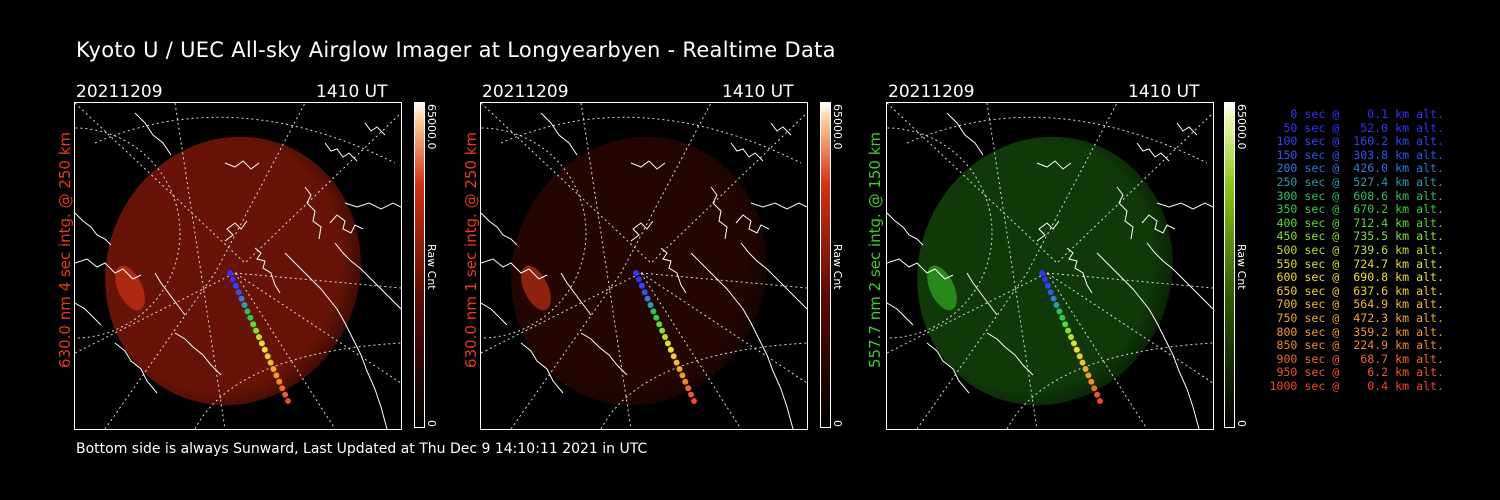  I want to click on panel-3-map, so click(1050, 266).